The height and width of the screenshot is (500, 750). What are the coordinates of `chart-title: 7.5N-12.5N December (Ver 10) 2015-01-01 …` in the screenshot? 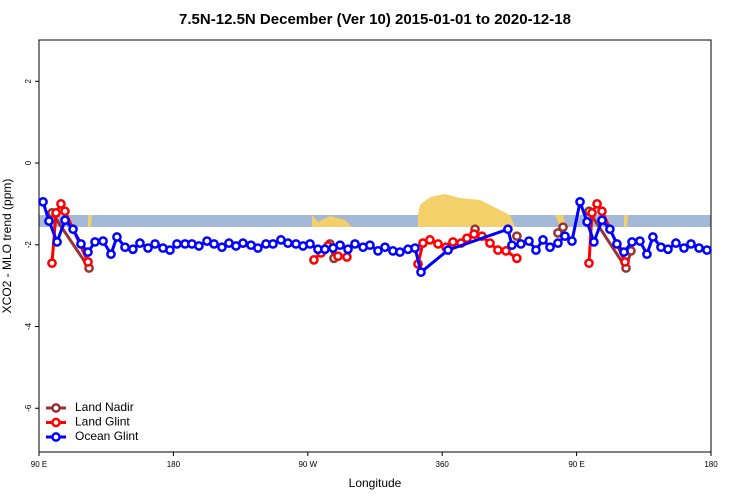 It's located at (375, 19).